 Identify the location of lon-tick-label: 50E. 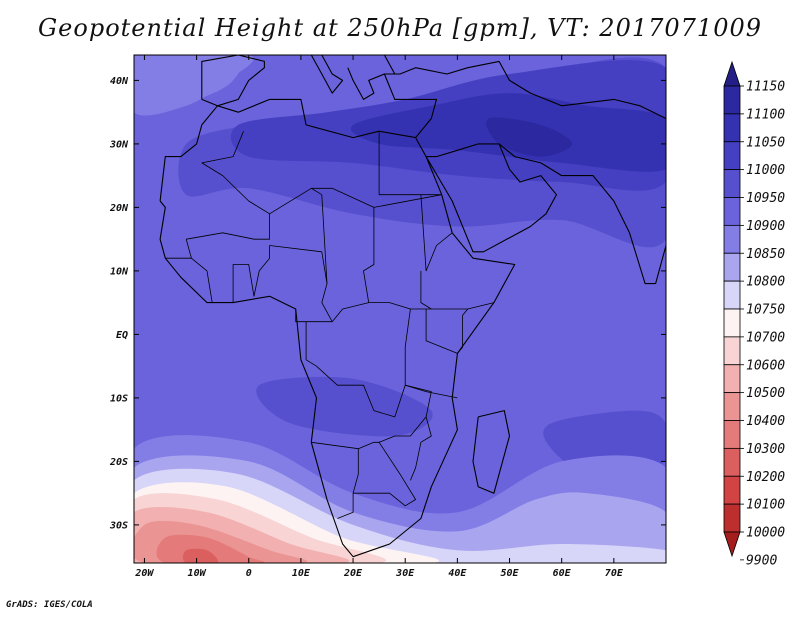
(509, 573).